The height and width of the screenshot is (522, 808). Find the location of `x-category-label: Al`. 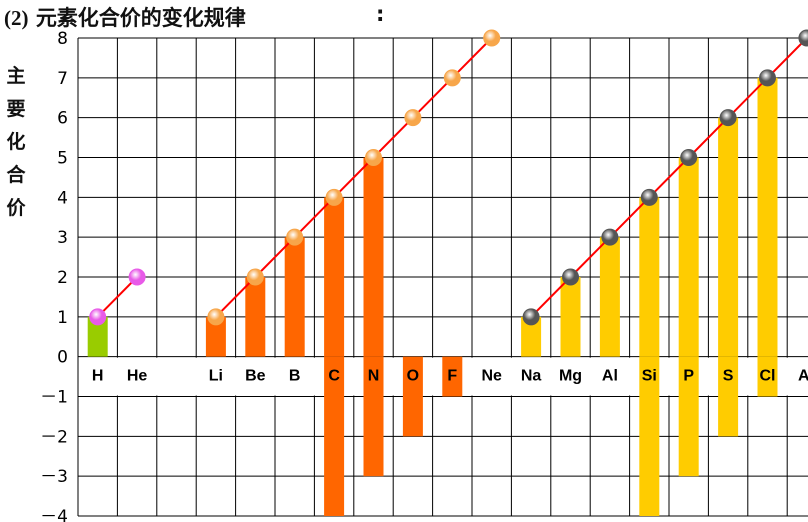

x-category-label: Al is located at coordinates (610, 376).